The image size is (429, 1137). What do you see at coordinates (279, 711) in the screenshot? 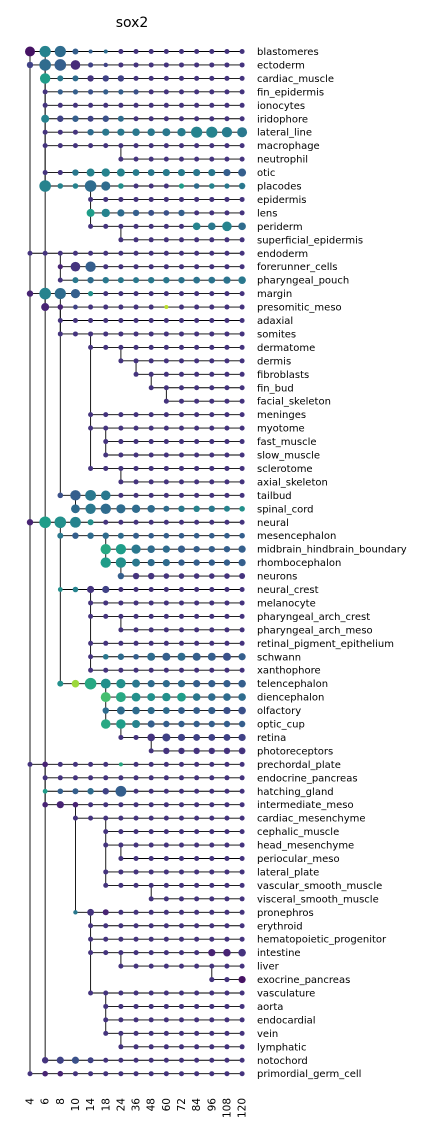
I see `row-label-olfactory: olfactory` at bounding box center [279, 711].